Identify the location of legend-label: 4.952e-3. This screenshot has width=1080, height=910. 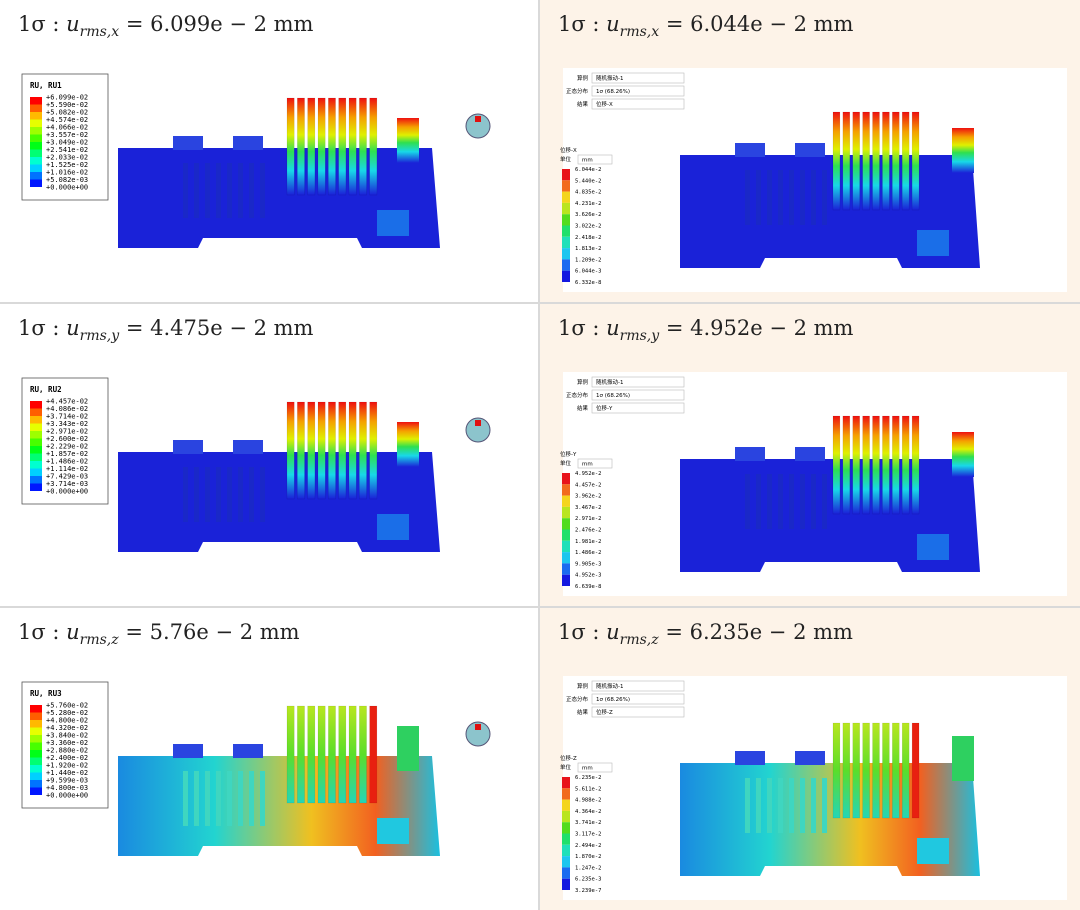
(588, 576).